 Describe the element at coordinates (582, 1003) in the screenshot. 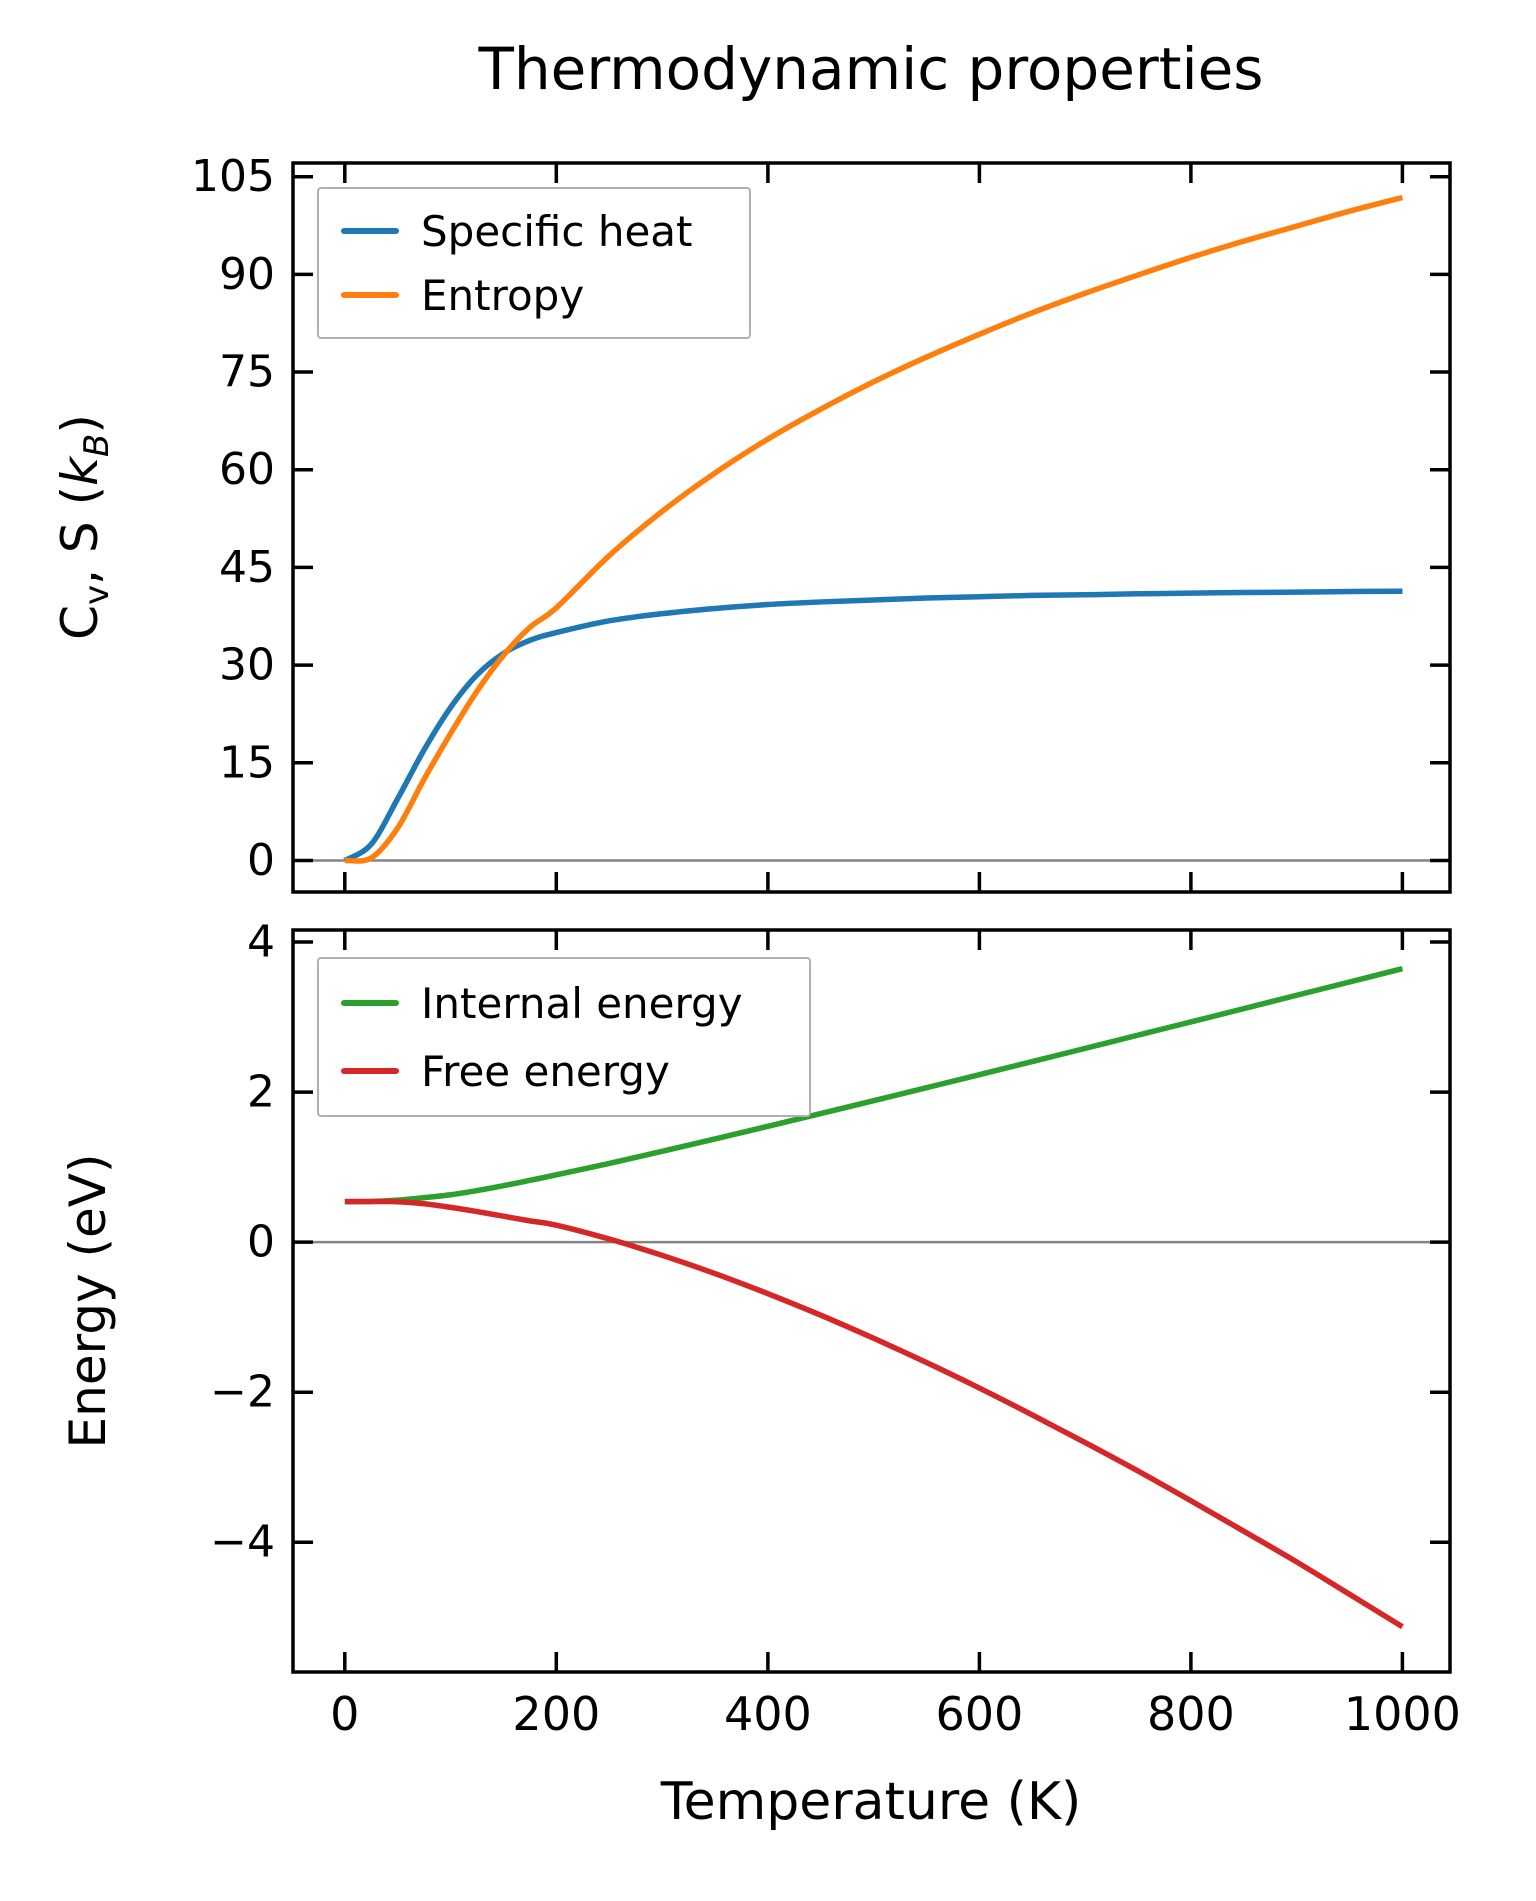

I see `legend-label-internal-energy: Internal energy` at that location.